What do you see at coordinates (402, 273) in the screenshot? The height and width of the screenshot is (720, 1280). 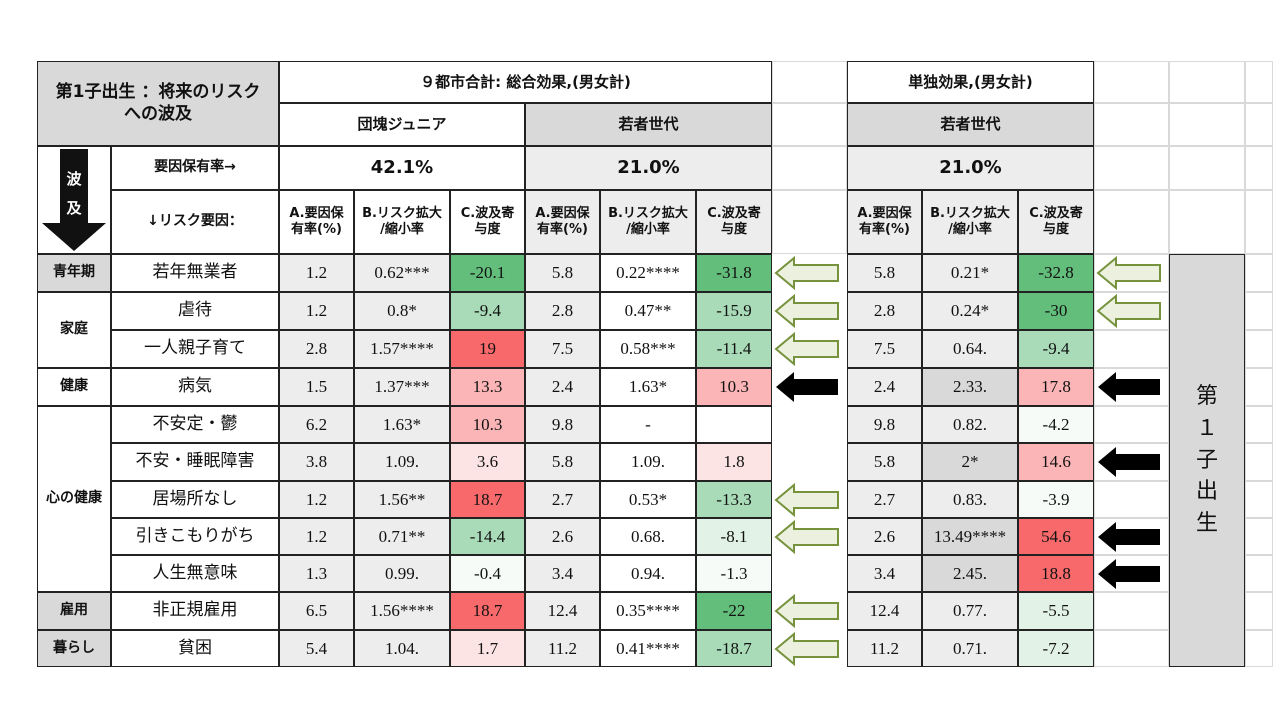 I see `dankai-b-value: 0.62***` at bounding box center [402, 273].